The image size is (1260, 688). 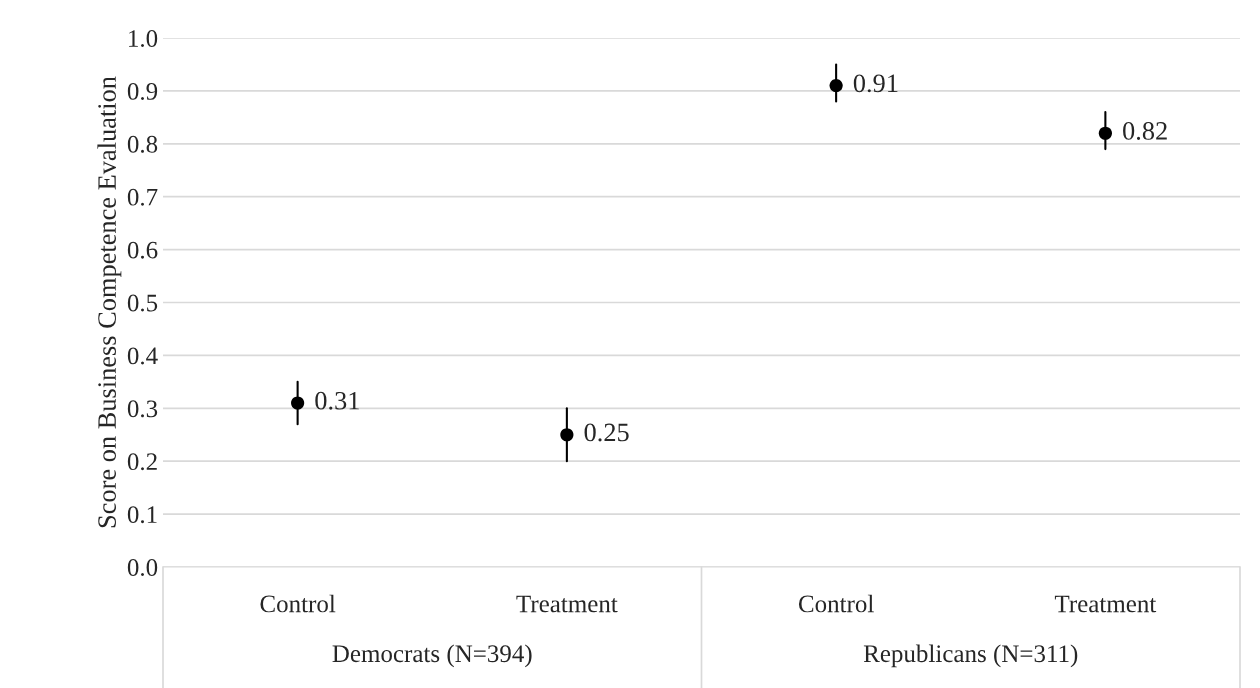 What do you see at coordinates (142, 197) in the screenshot?
I see `y-tick-label: 0.7` at bounding box center [142, 197].